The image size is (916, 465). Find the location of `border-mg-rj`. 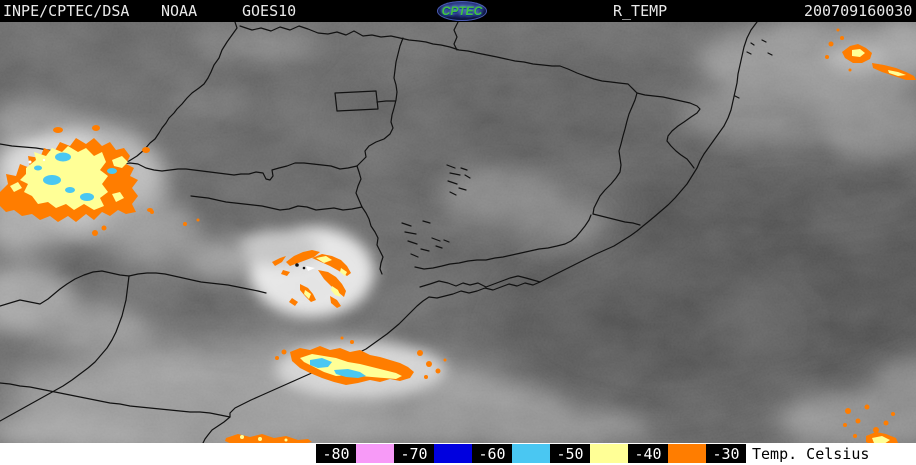

border-mg-rj is located at coordinates (503, 242).